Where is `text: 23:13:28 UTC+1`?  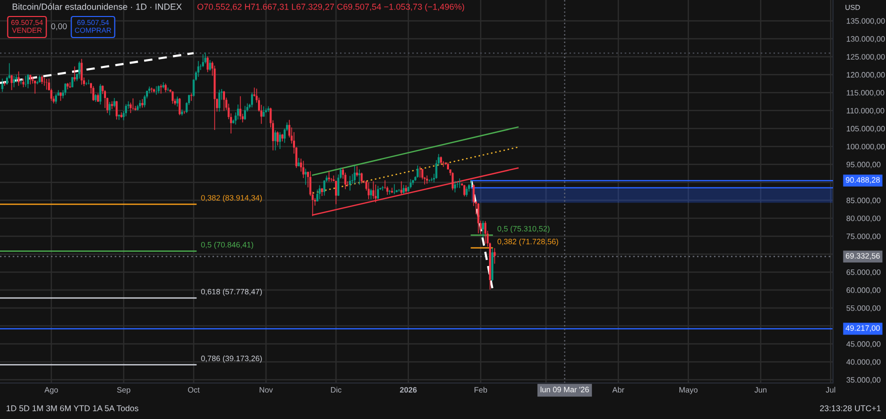 text: 23:13:28 UTC+1 is located at coordinates (850, 408).